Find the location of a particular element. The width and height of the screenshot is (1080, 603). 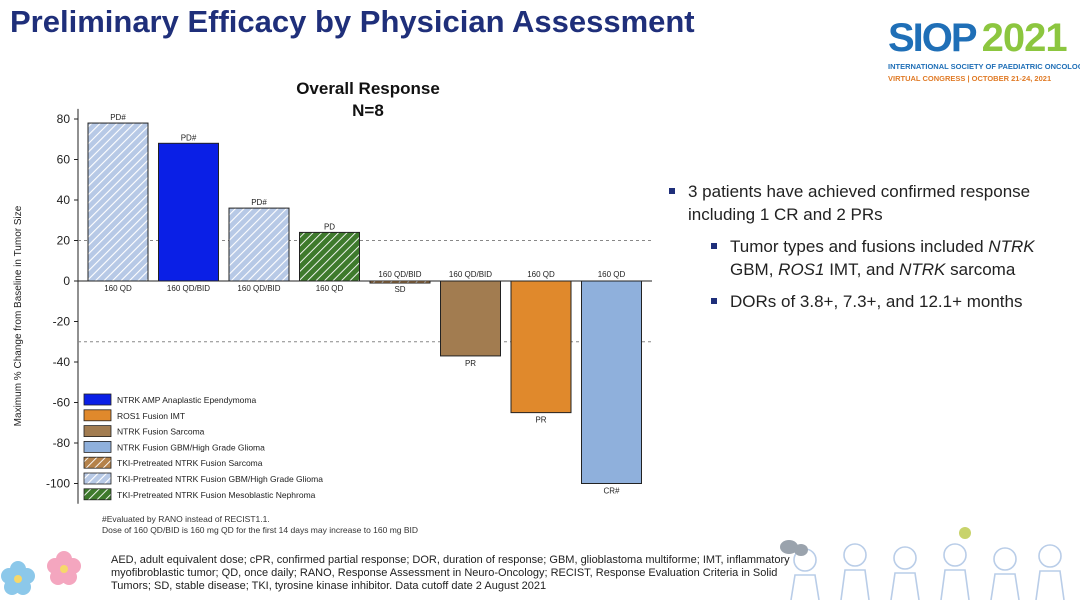

chart-title: Overall Response is located at coordinates (368, 88).